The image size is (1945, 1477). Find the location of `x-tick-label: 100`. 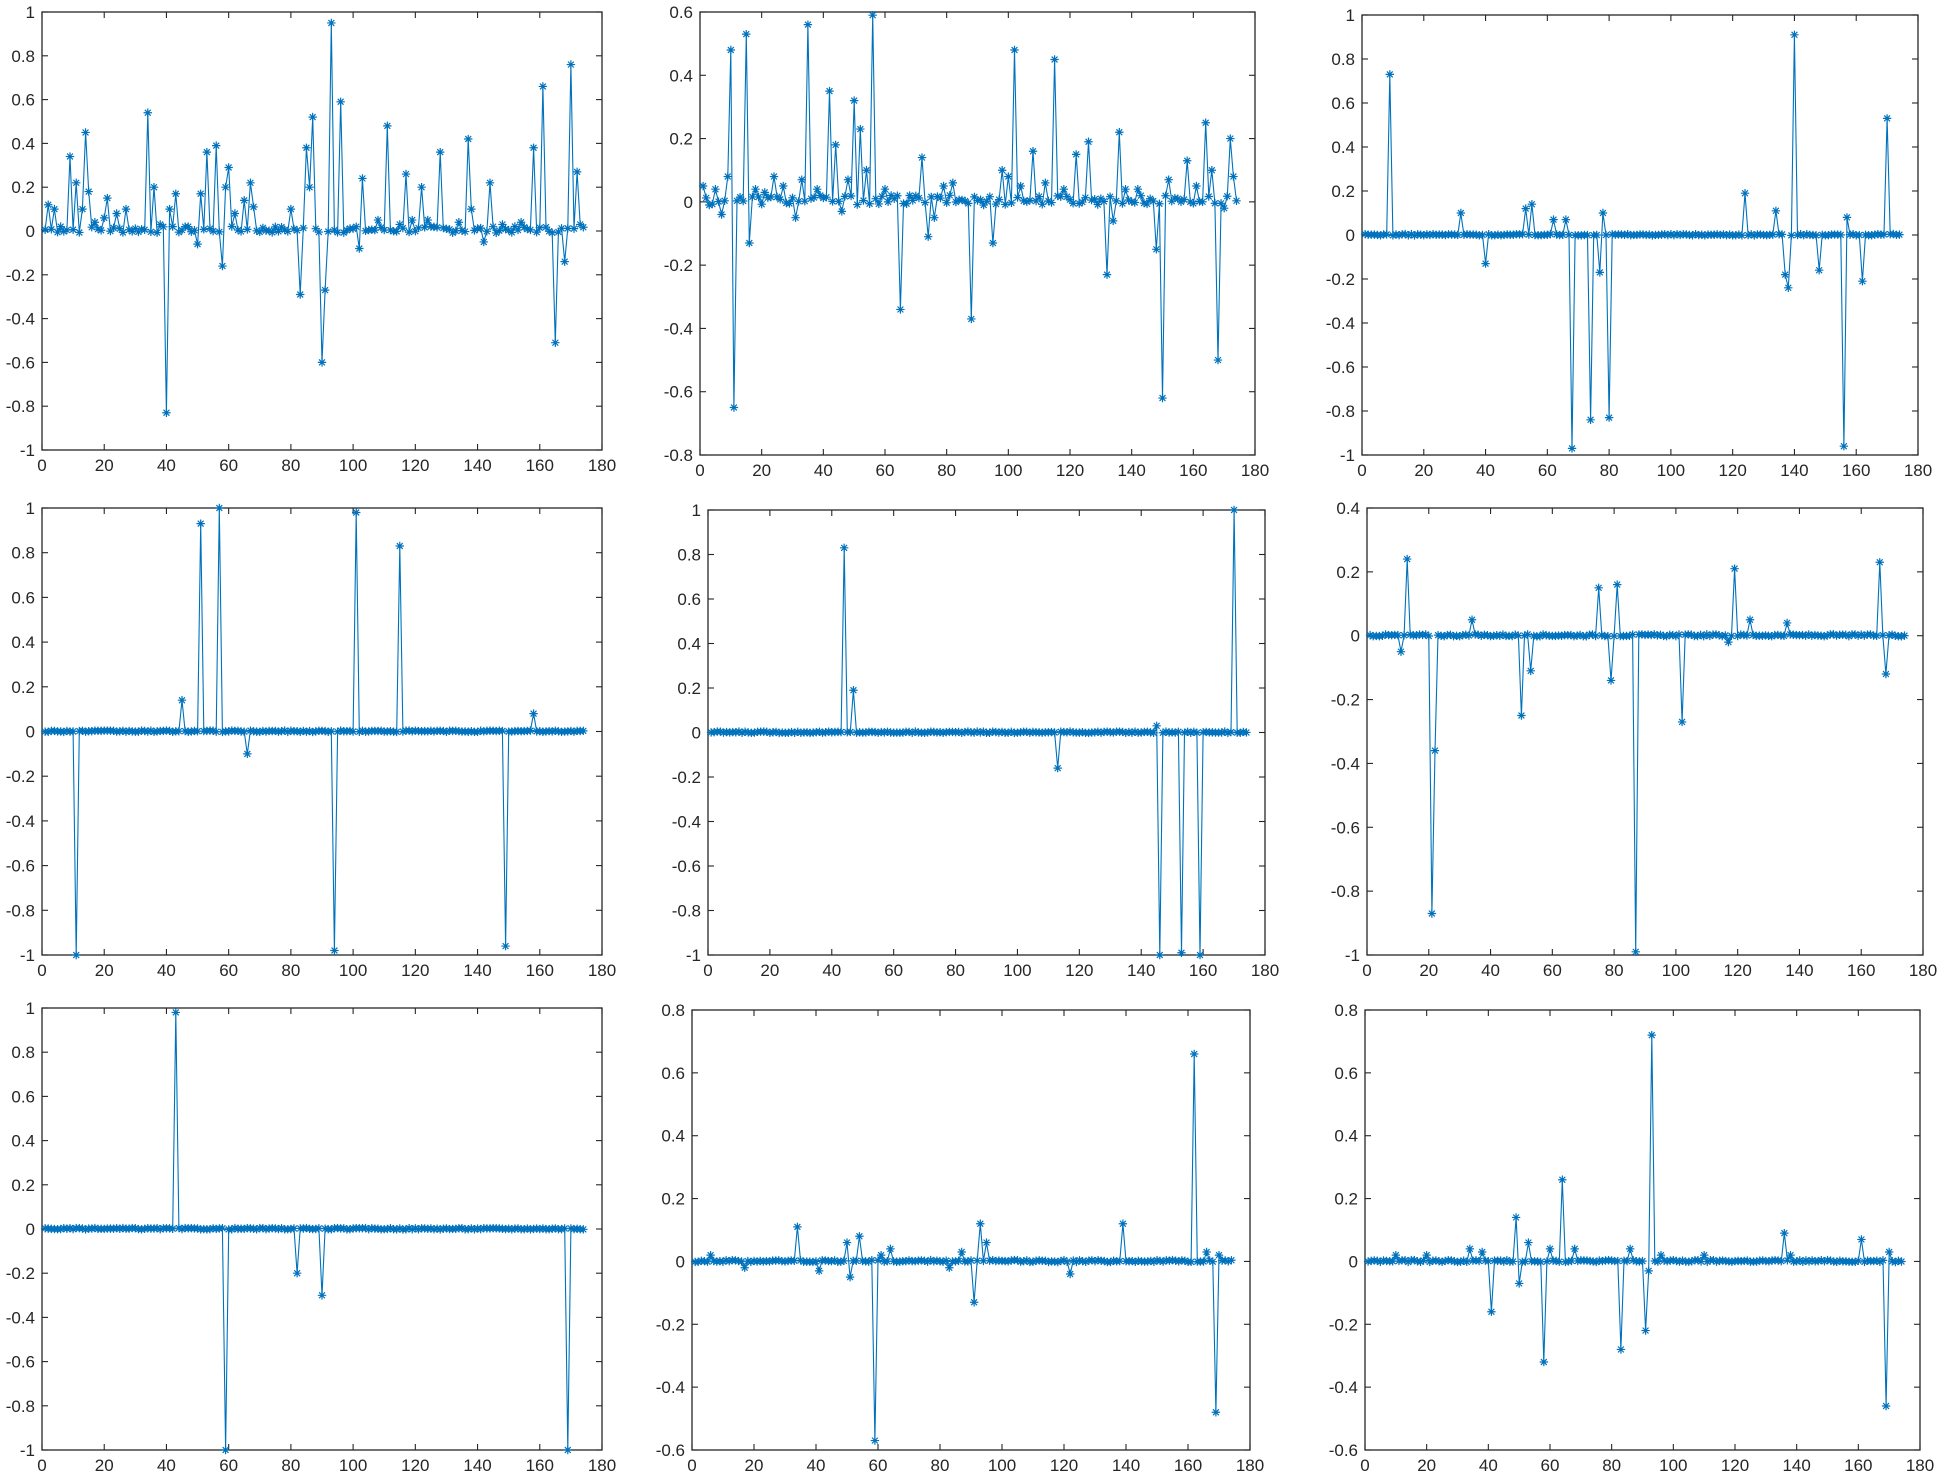

x-tick-label: 100 is located at coordinates (1676, 970).